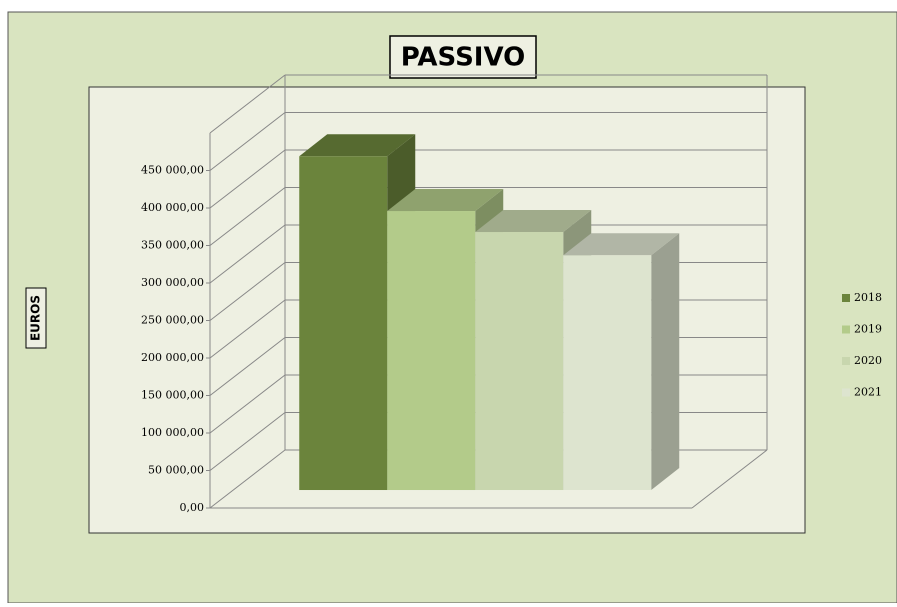 Image resolution: width=897 pixels, height=607 pixels. I want to click on chart-title: PASSIVO, so click(463, 58).